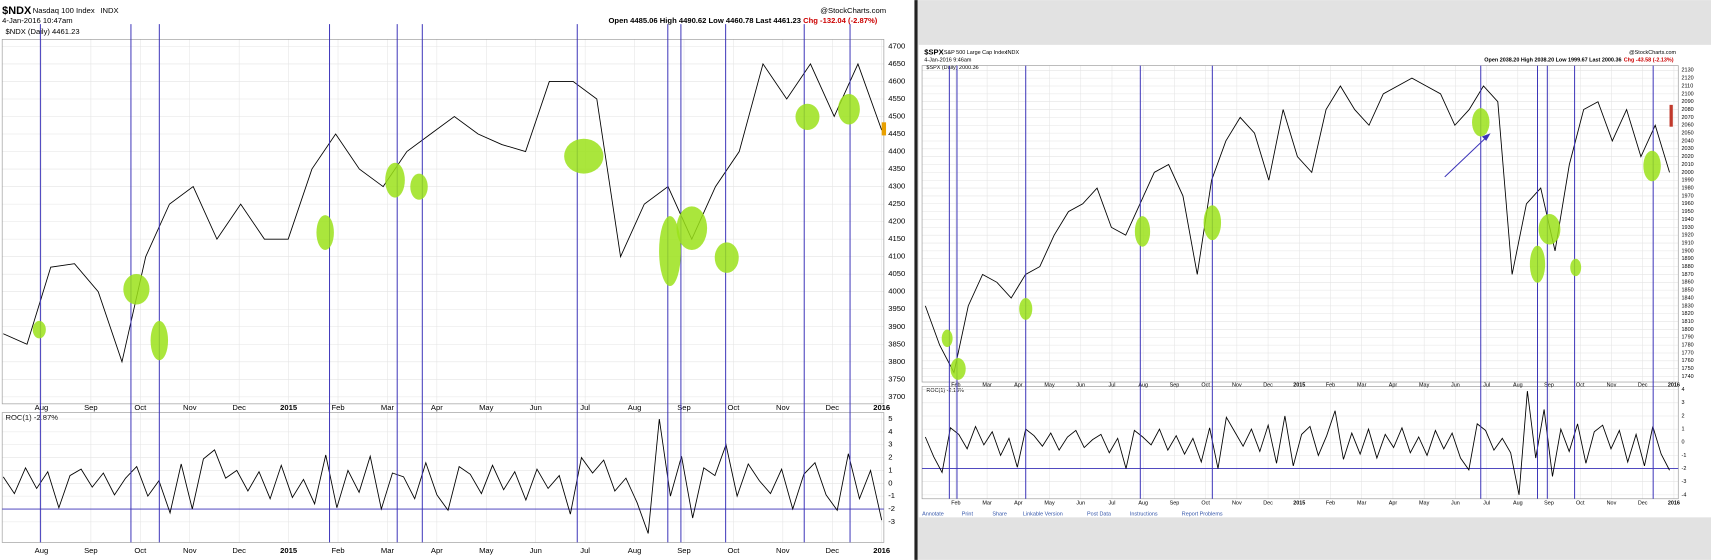  I want to click on symbol: $SPX, so click(934, 52).